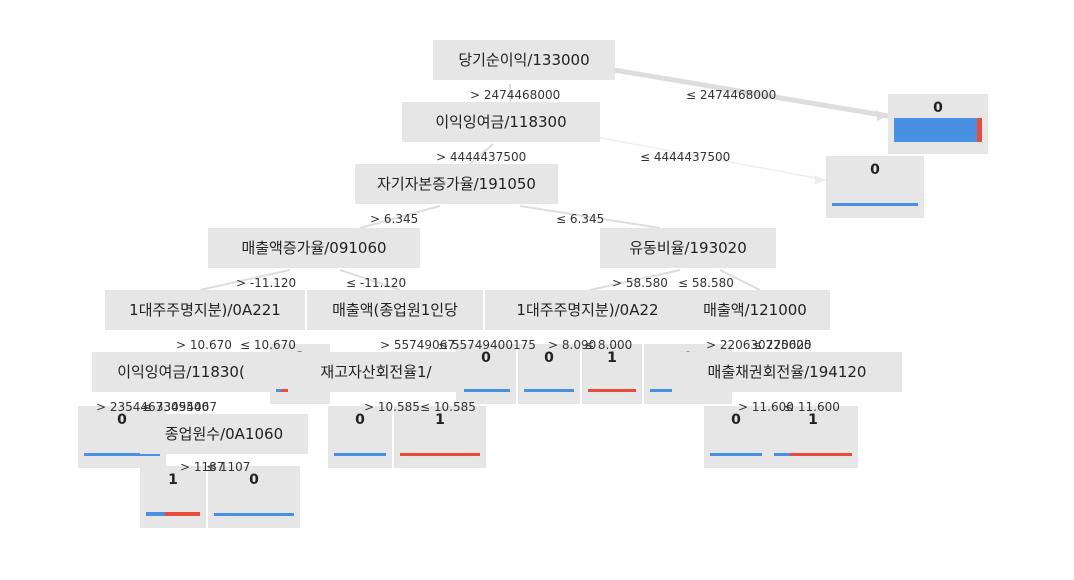  What do you see at coordinates (487, 345) in the screenshot?
I see `edge-label-e14: ≤ 55749400175` at bounding box center [487, 345].